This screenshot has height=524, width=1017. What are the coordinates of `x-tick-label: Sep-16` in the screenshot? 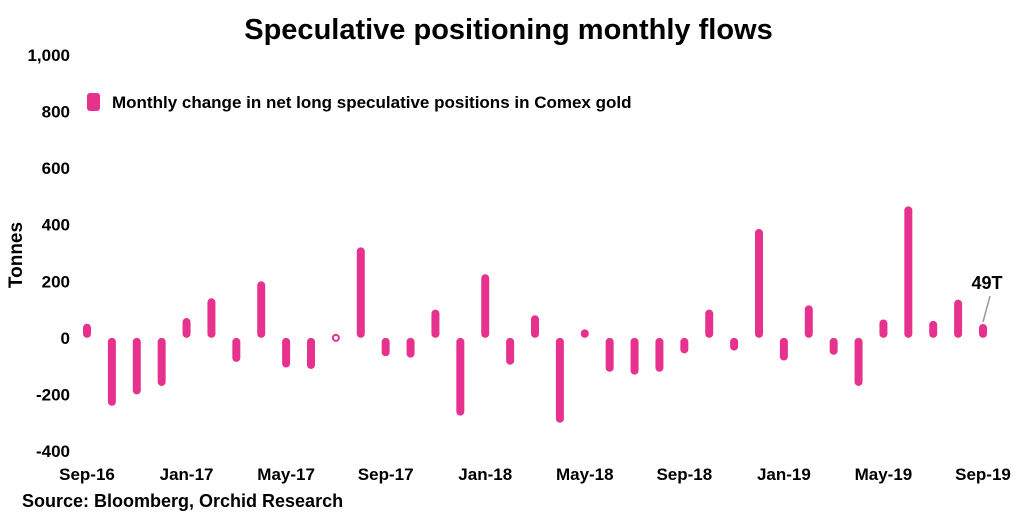 It's located at (87, 474).